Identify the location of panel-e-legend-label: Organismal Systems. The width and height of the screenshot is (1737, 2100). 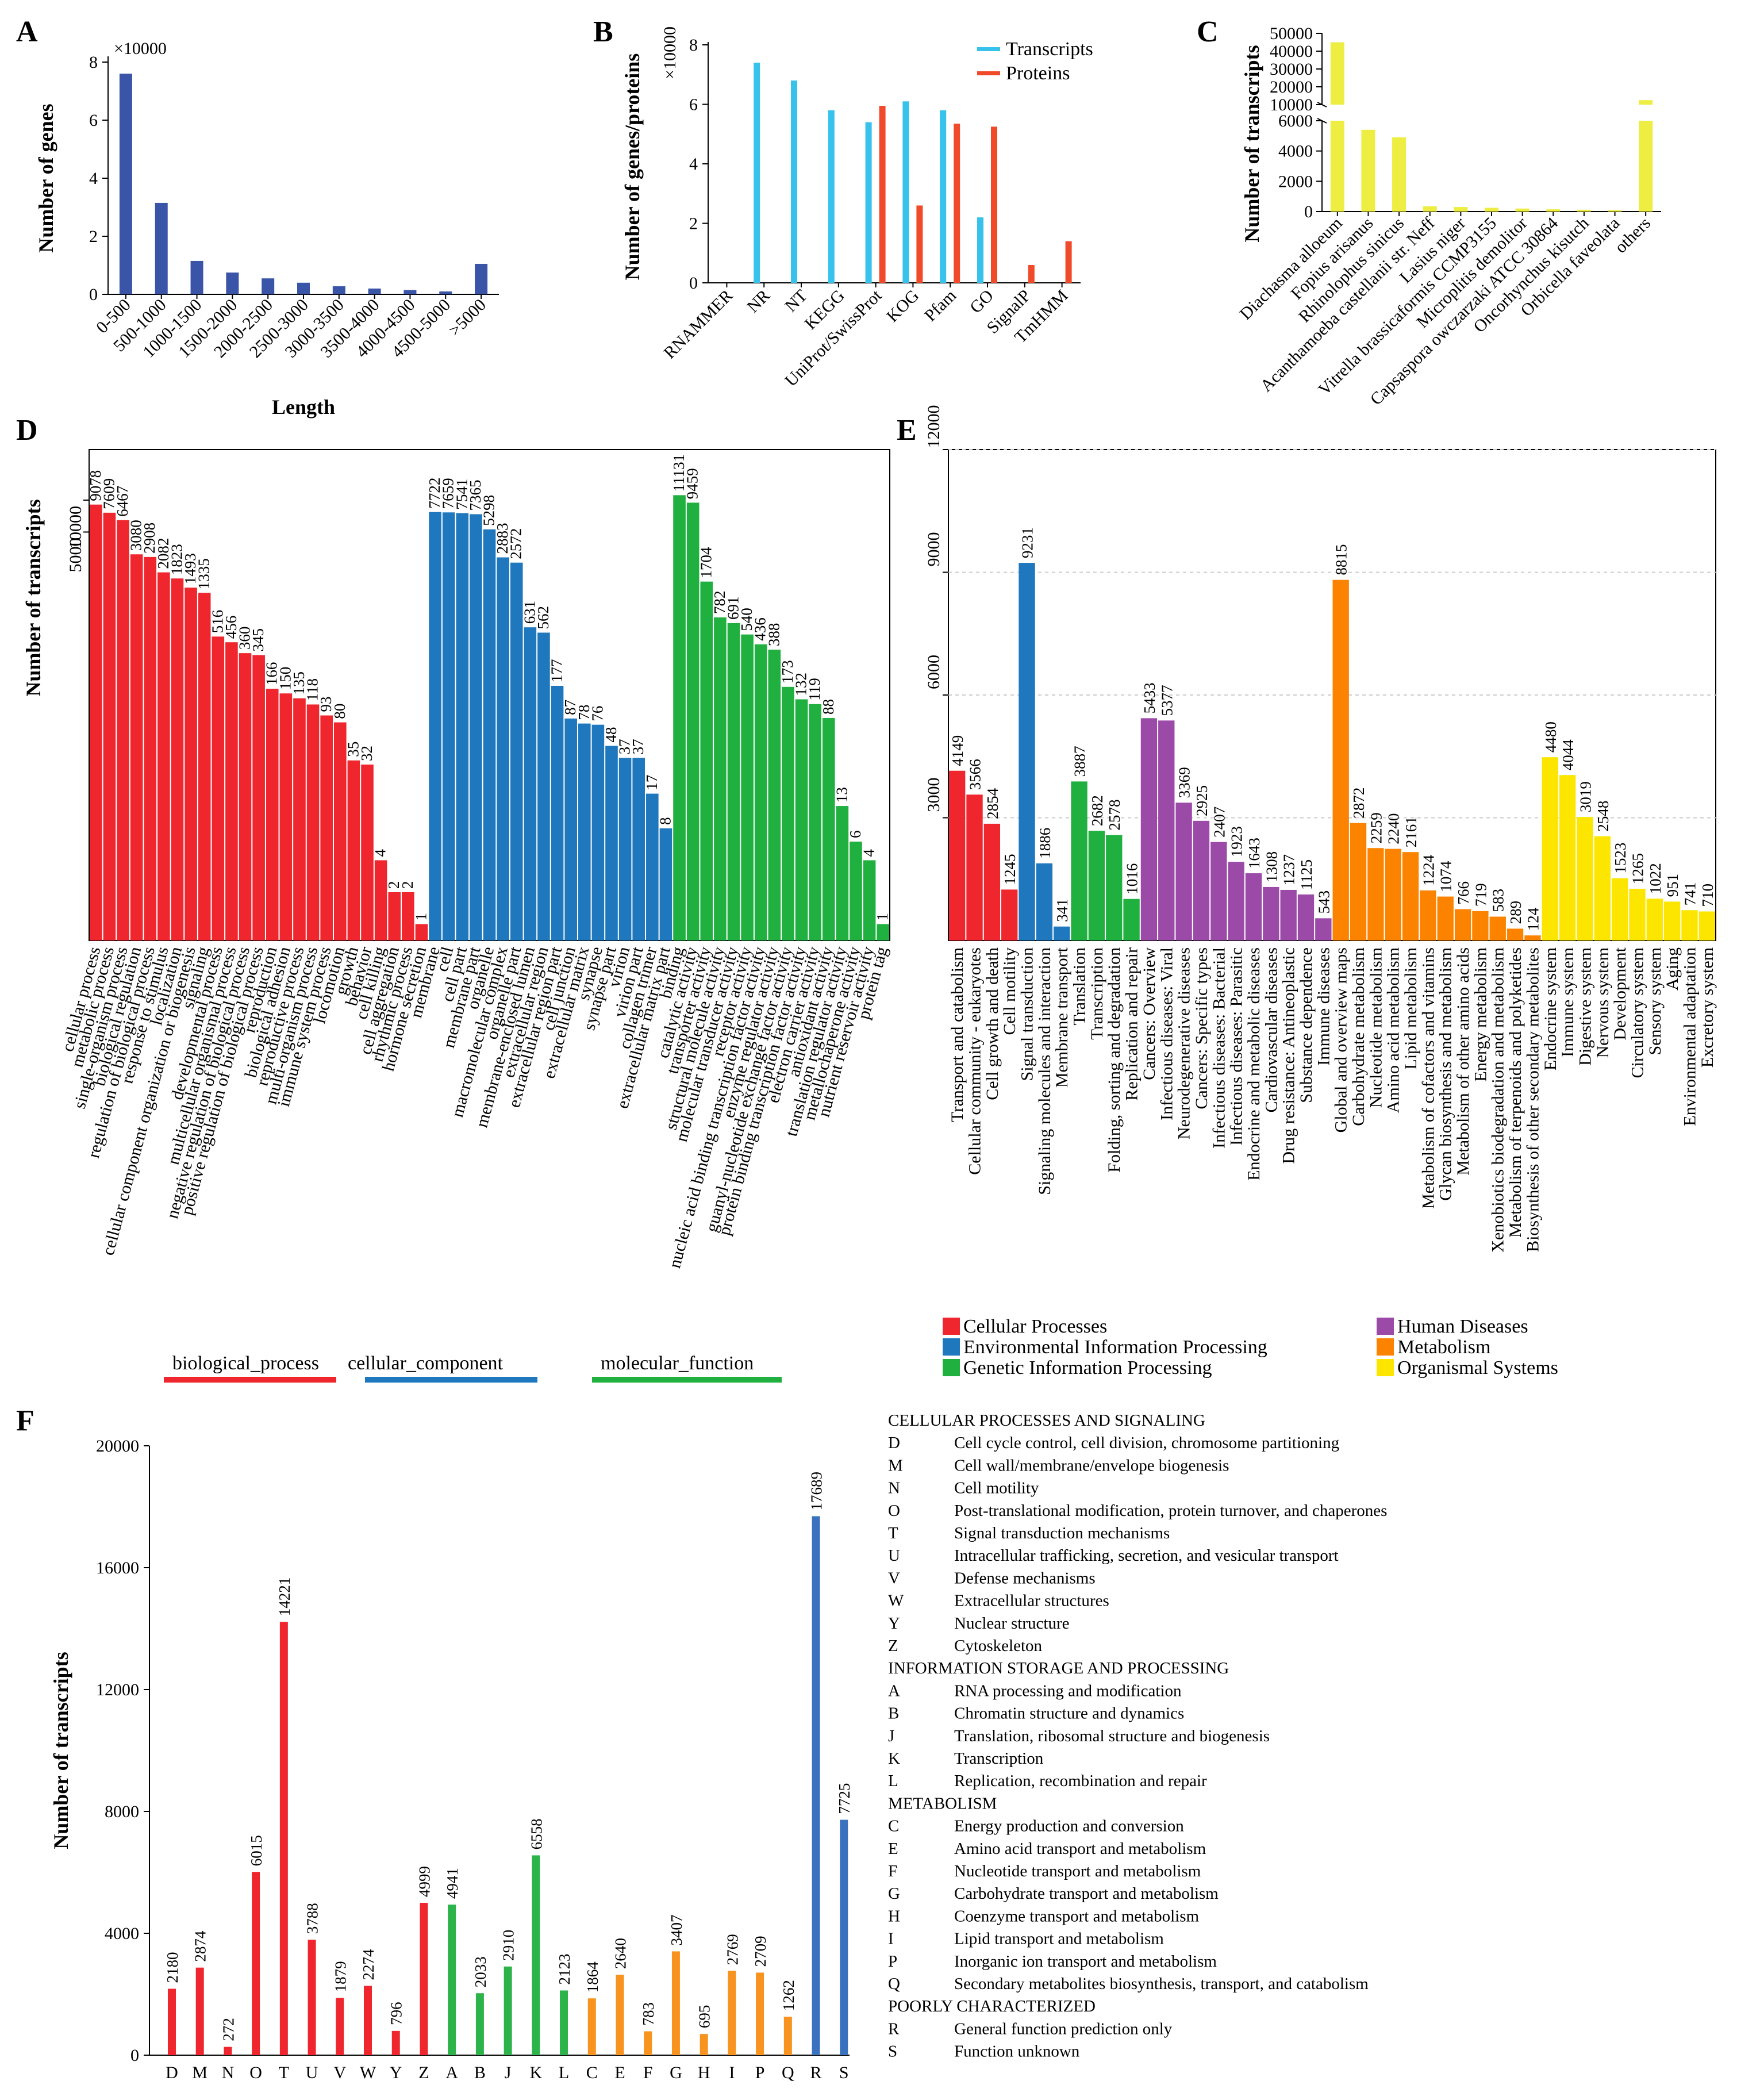
(1477, 1368).